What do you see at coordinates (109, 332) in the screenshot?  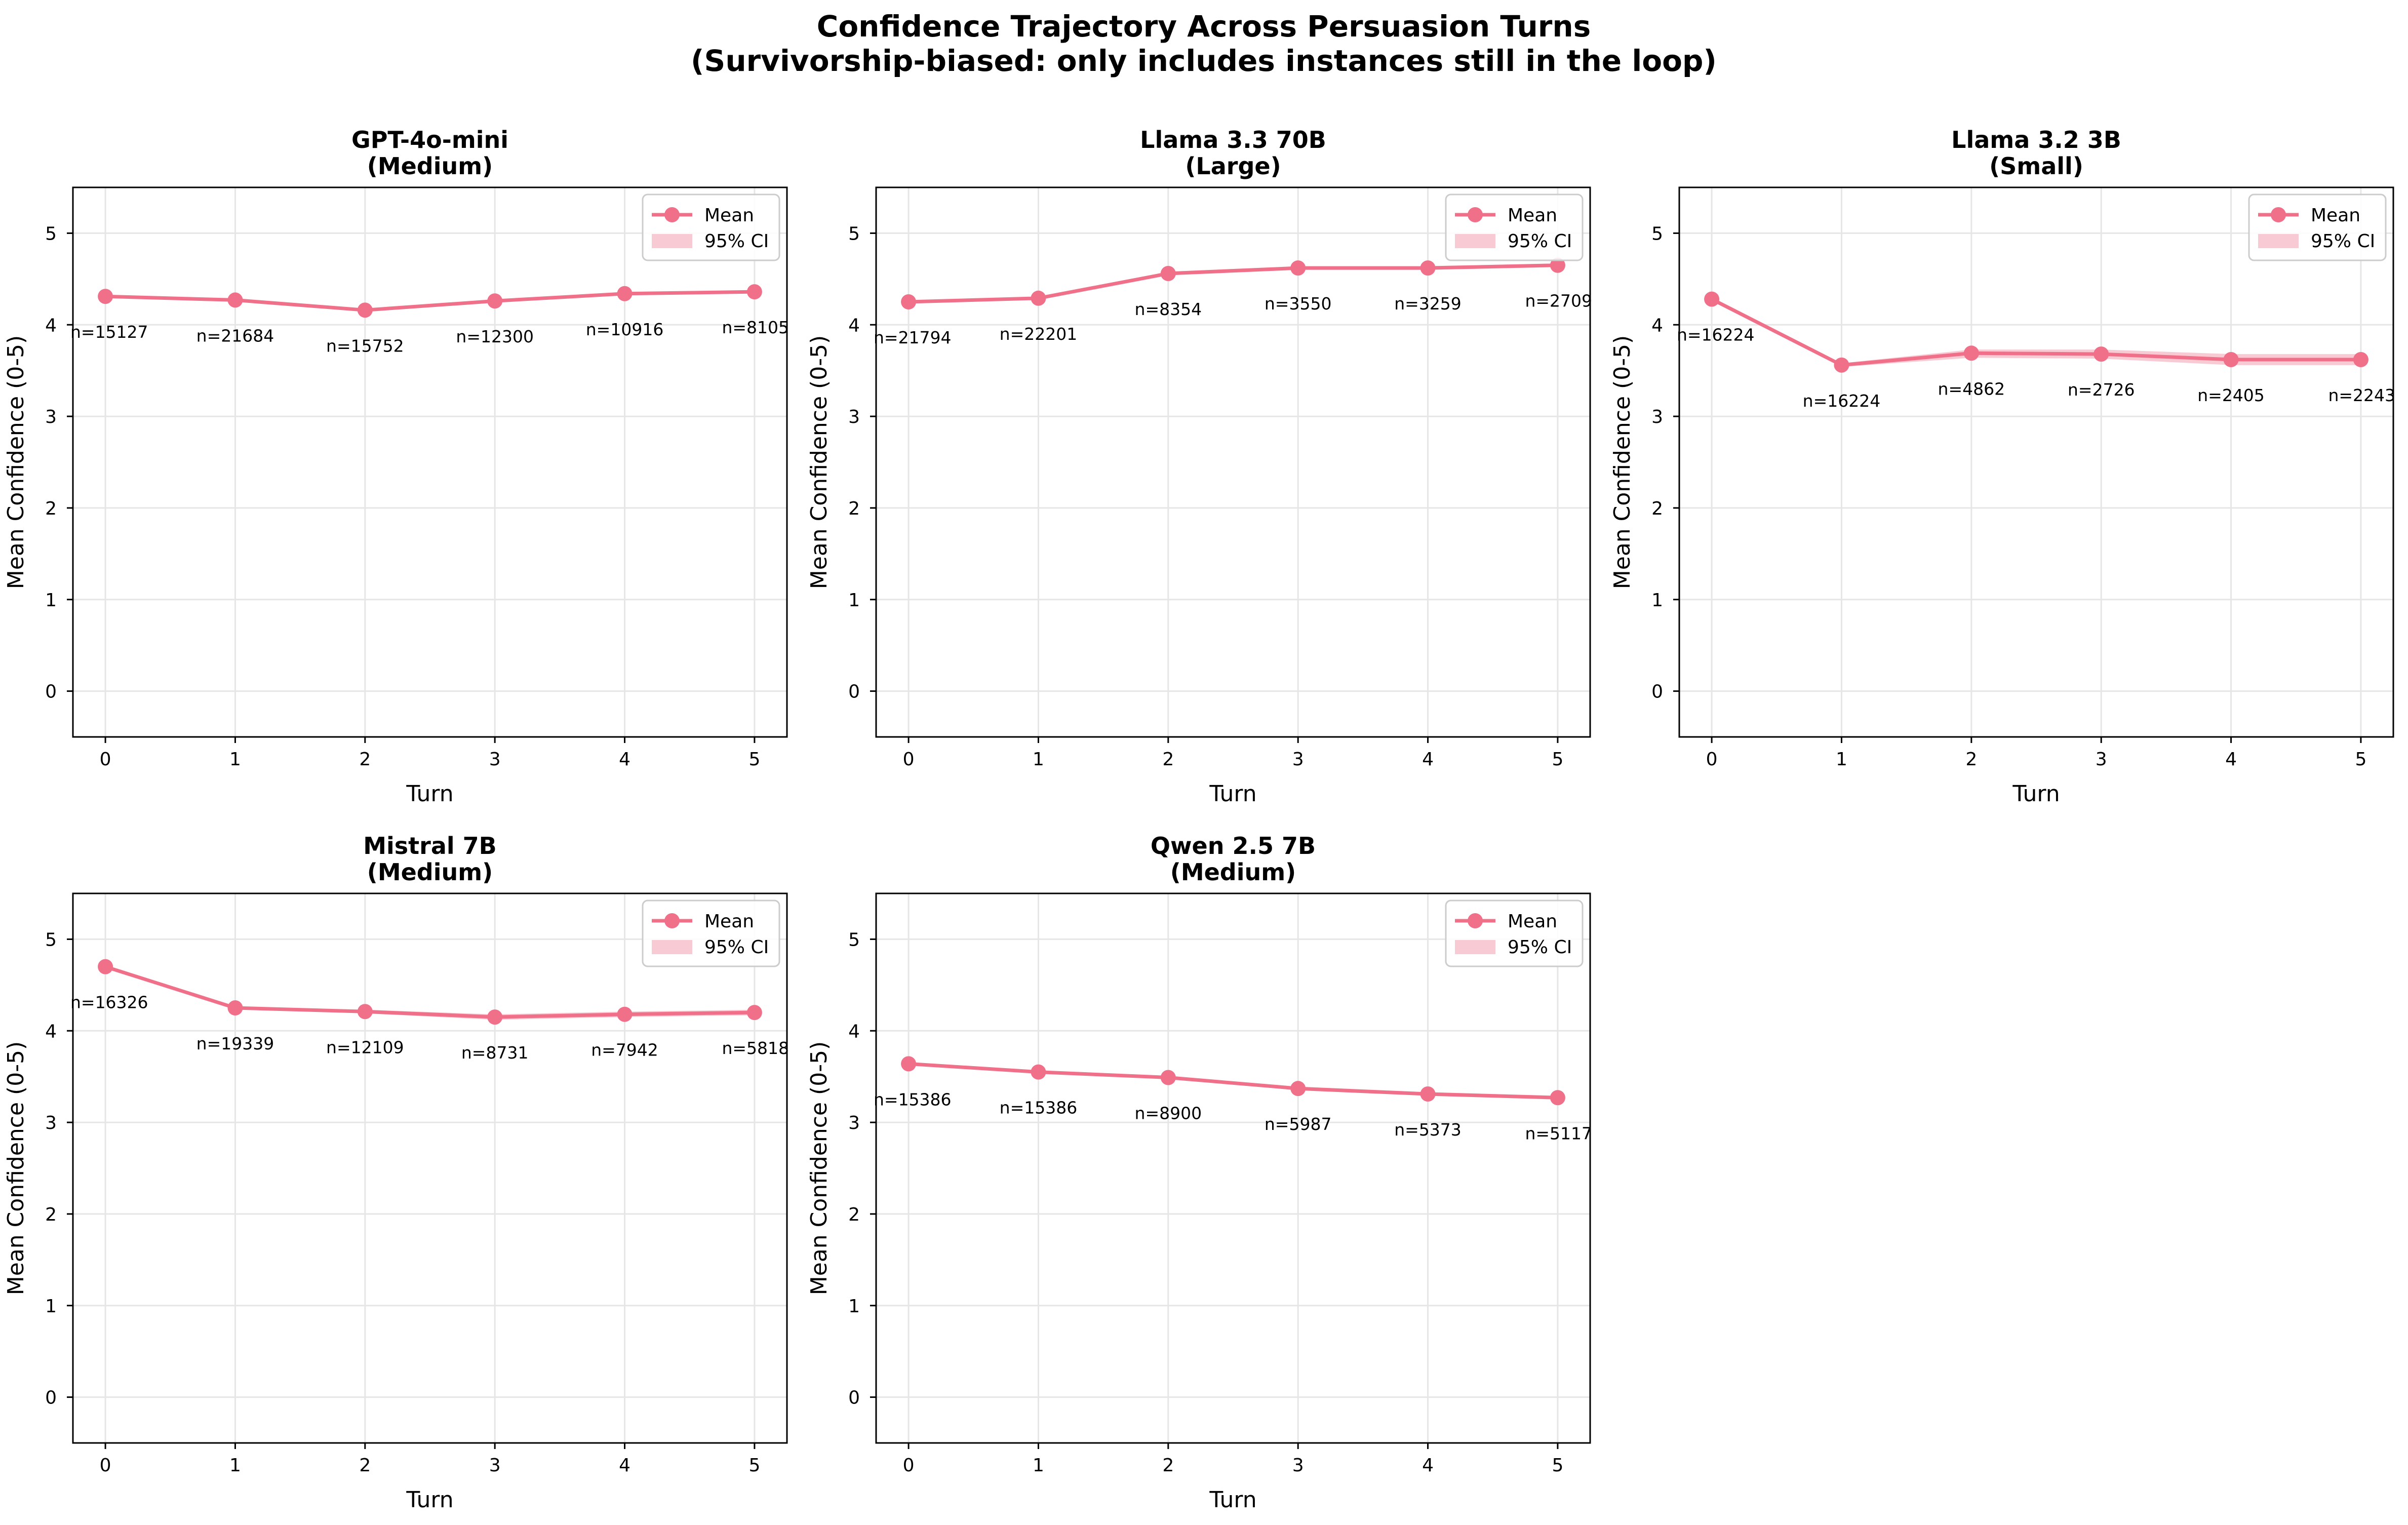 I see `n-label: n=15127` at bounding box center [109, 332].